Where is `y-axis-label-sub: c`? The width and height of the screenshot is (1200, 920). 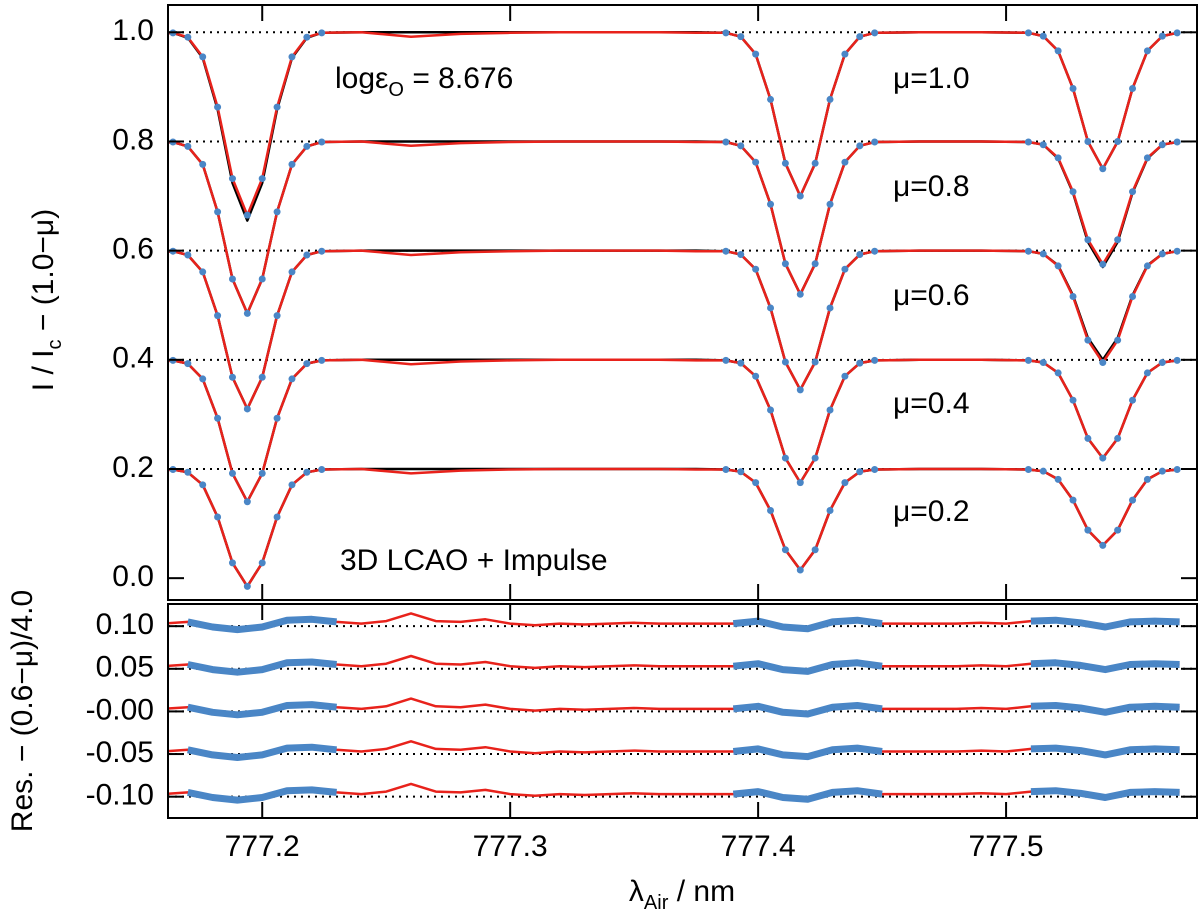 y-axis-label-sub: c is located at coordinates (55, 345).